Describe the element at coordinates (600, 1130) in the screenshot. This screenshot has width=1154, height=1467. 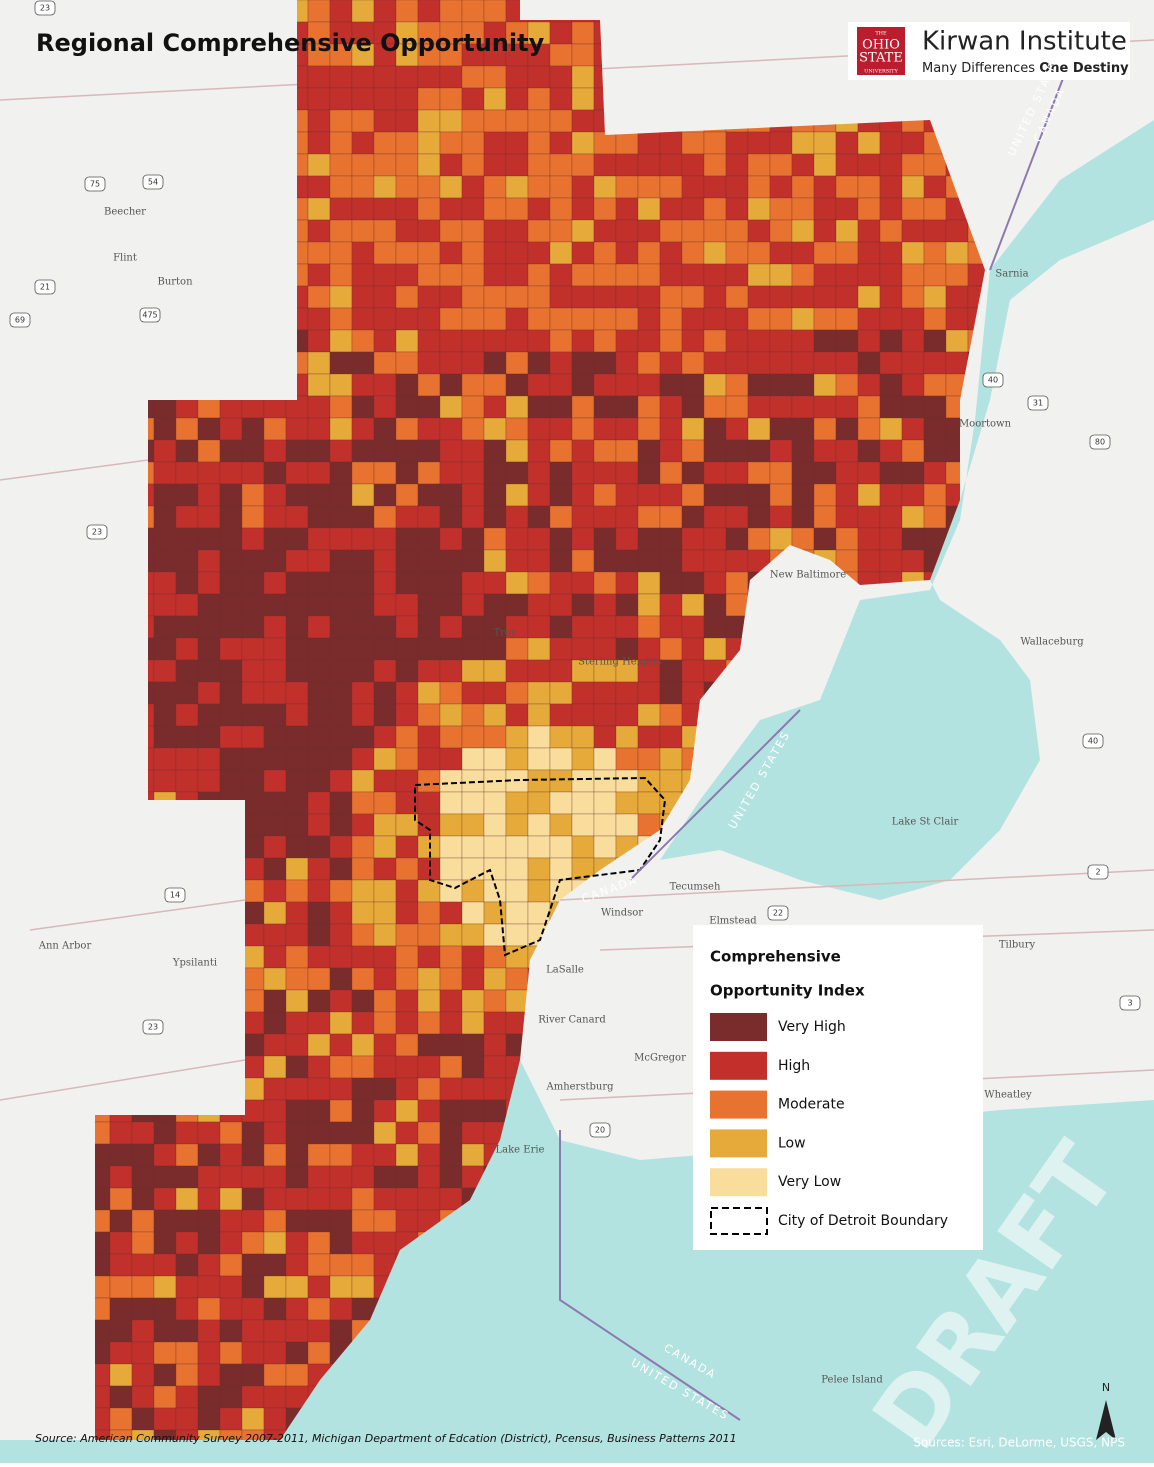
I see `road-shield` at that location.